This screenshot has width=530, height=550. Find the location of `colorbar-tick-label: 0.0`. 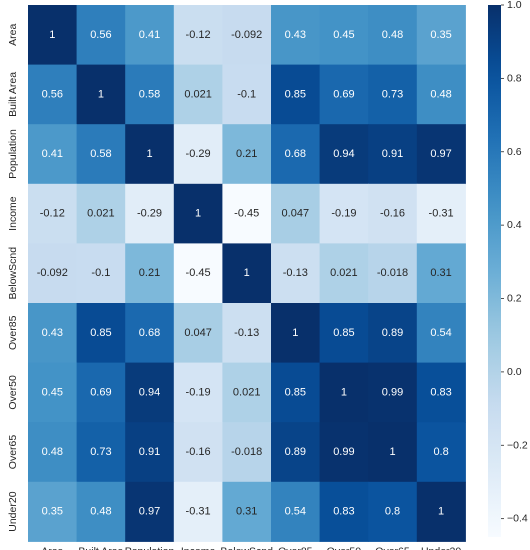

colorbar-tick-label: 0.0 is located at coordinates (514, 372).